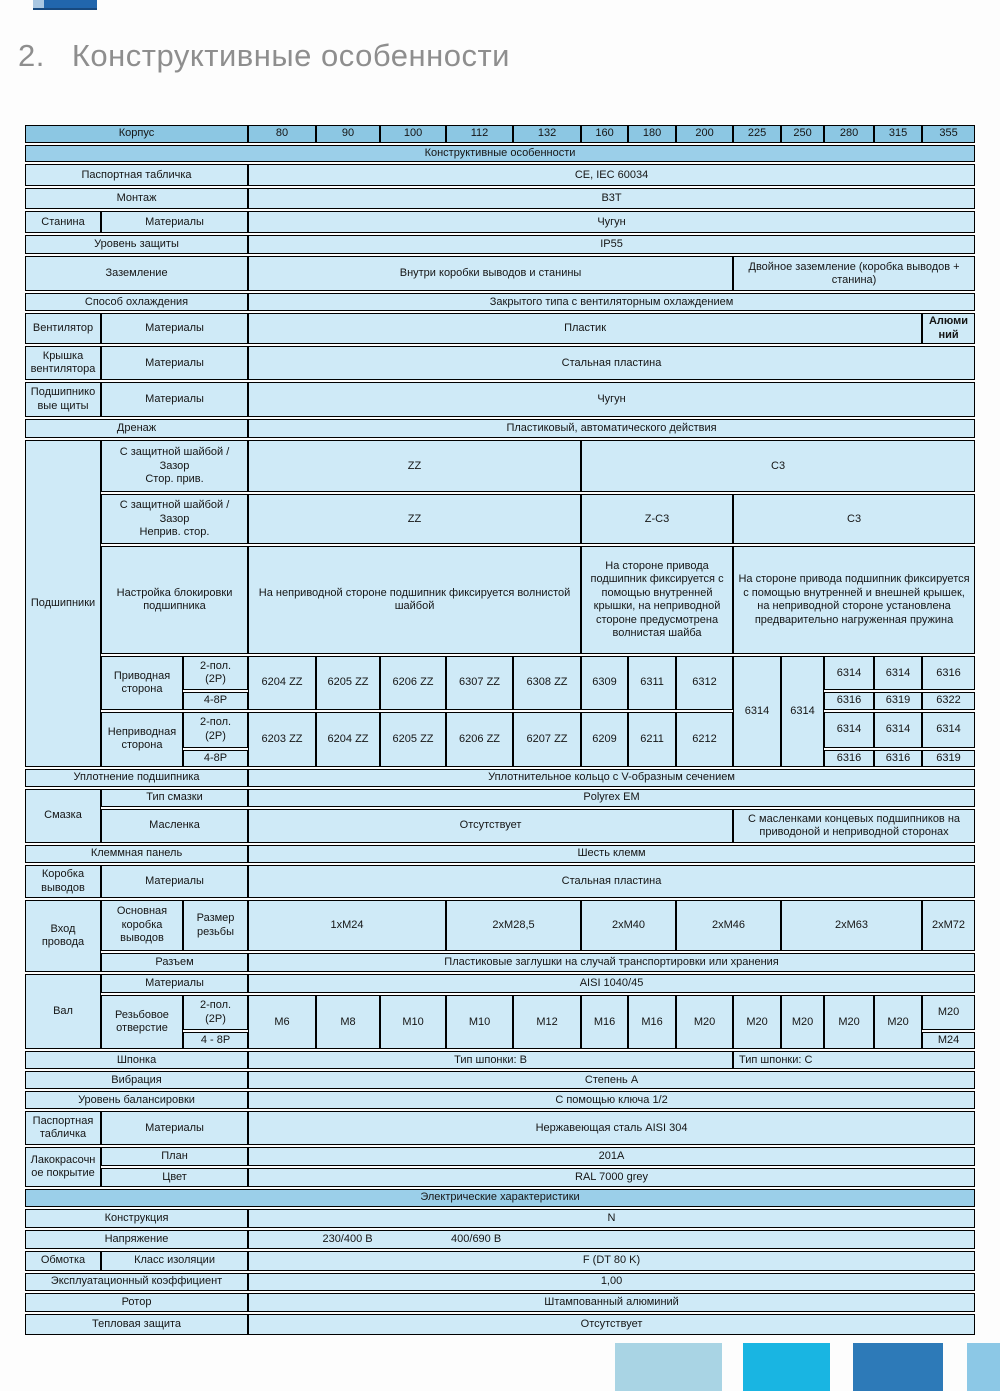 The width and height of the screenshot is (1000, 1391). What do you see at coordinates (547, 739) in the screenshot?
I see `value-cell: 6207 ZZ` at bounding box center [547, 739].